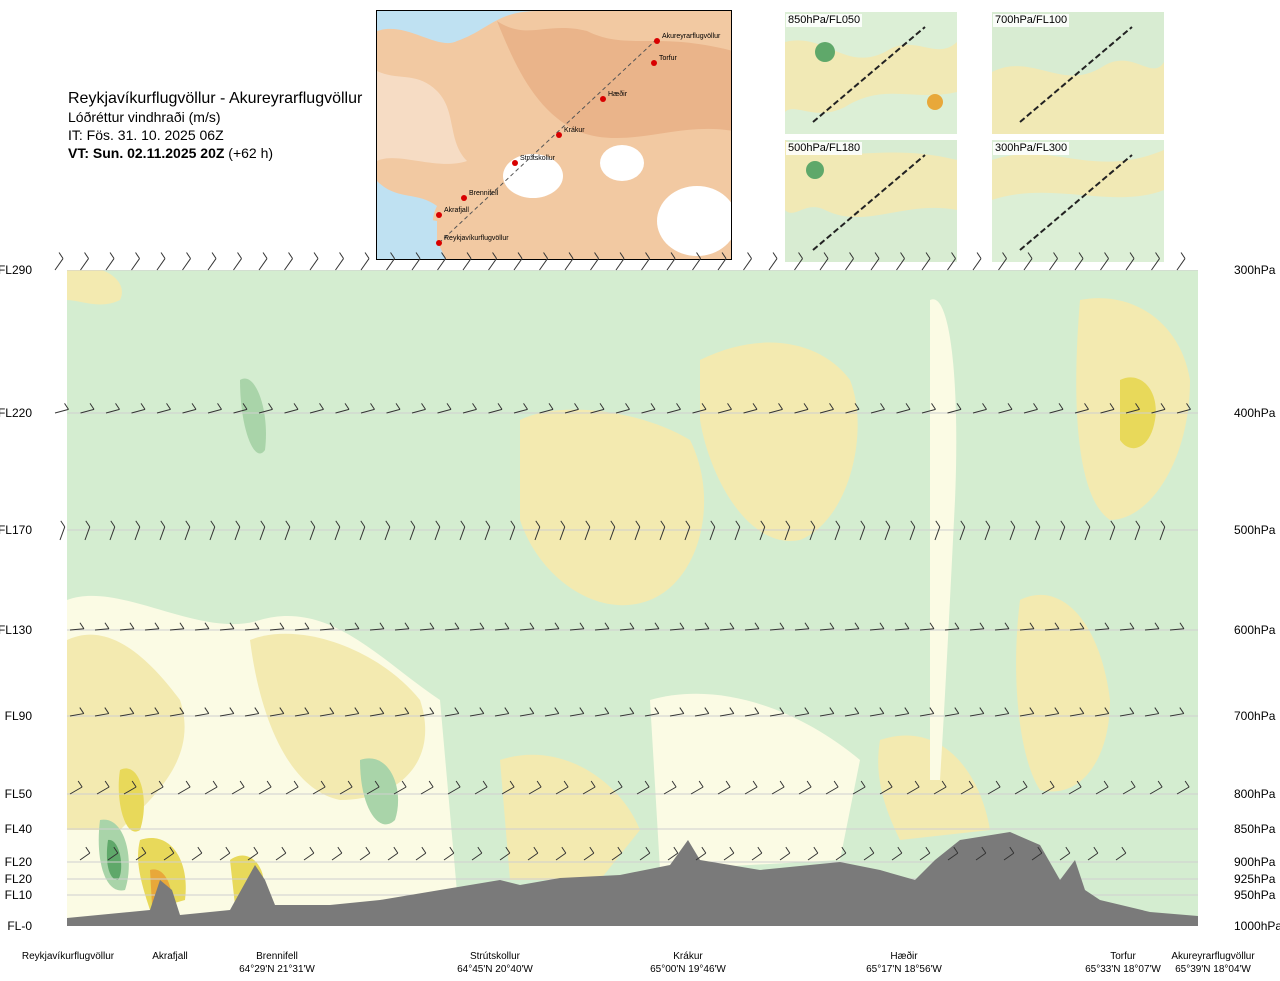 The height and width of the screenshot is (981, 1280). I want to click on location-name: Brennifell, so click(277, 956).